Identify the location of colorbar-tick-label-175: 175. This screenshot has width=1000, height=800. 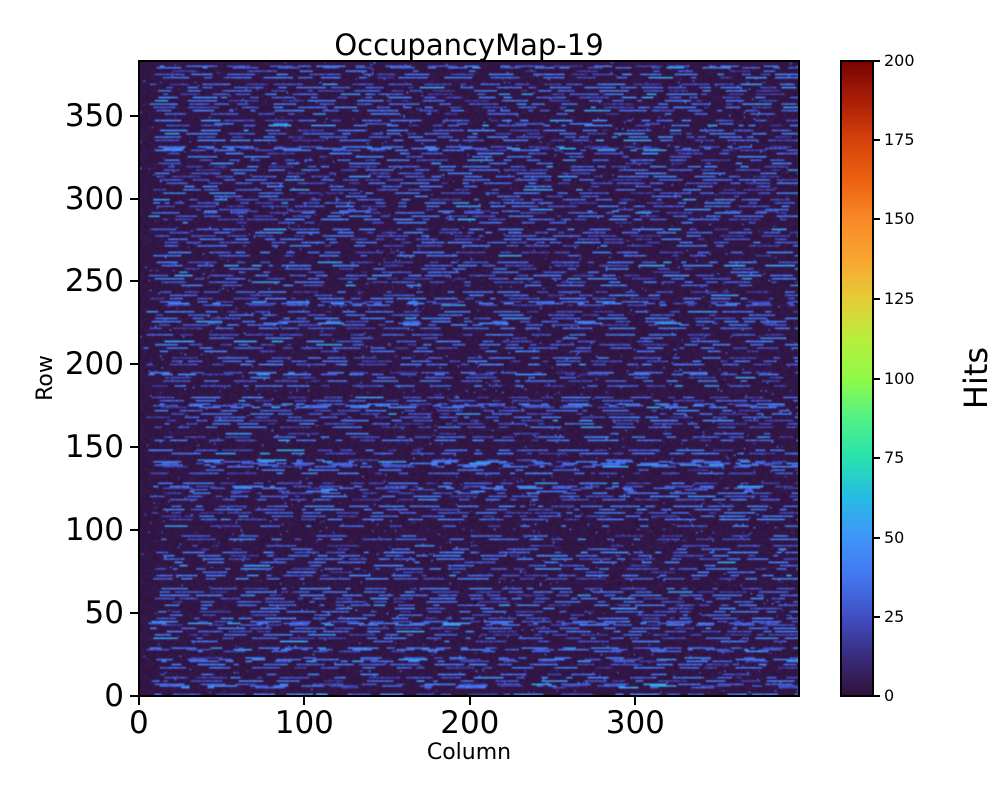
(899, 139).